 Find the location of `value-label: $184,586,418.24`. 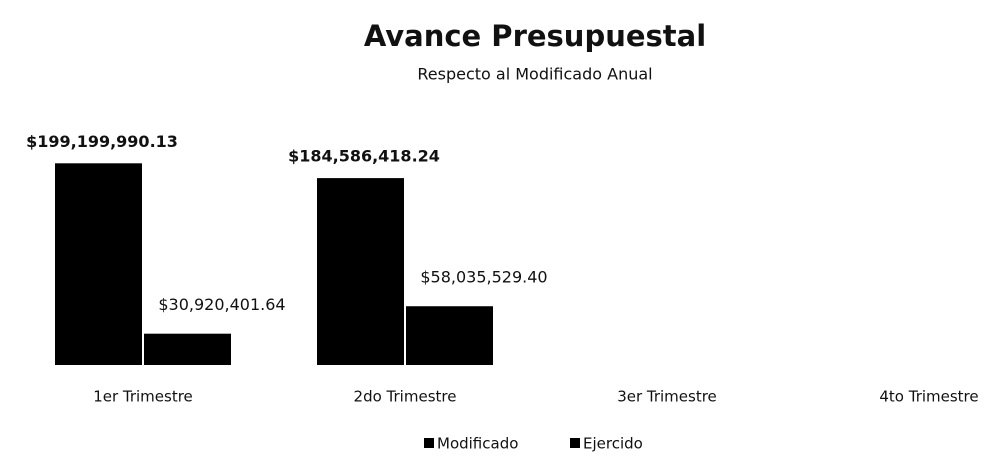

value-label: $184,586,418.24 is located at coordinates (364, 156).